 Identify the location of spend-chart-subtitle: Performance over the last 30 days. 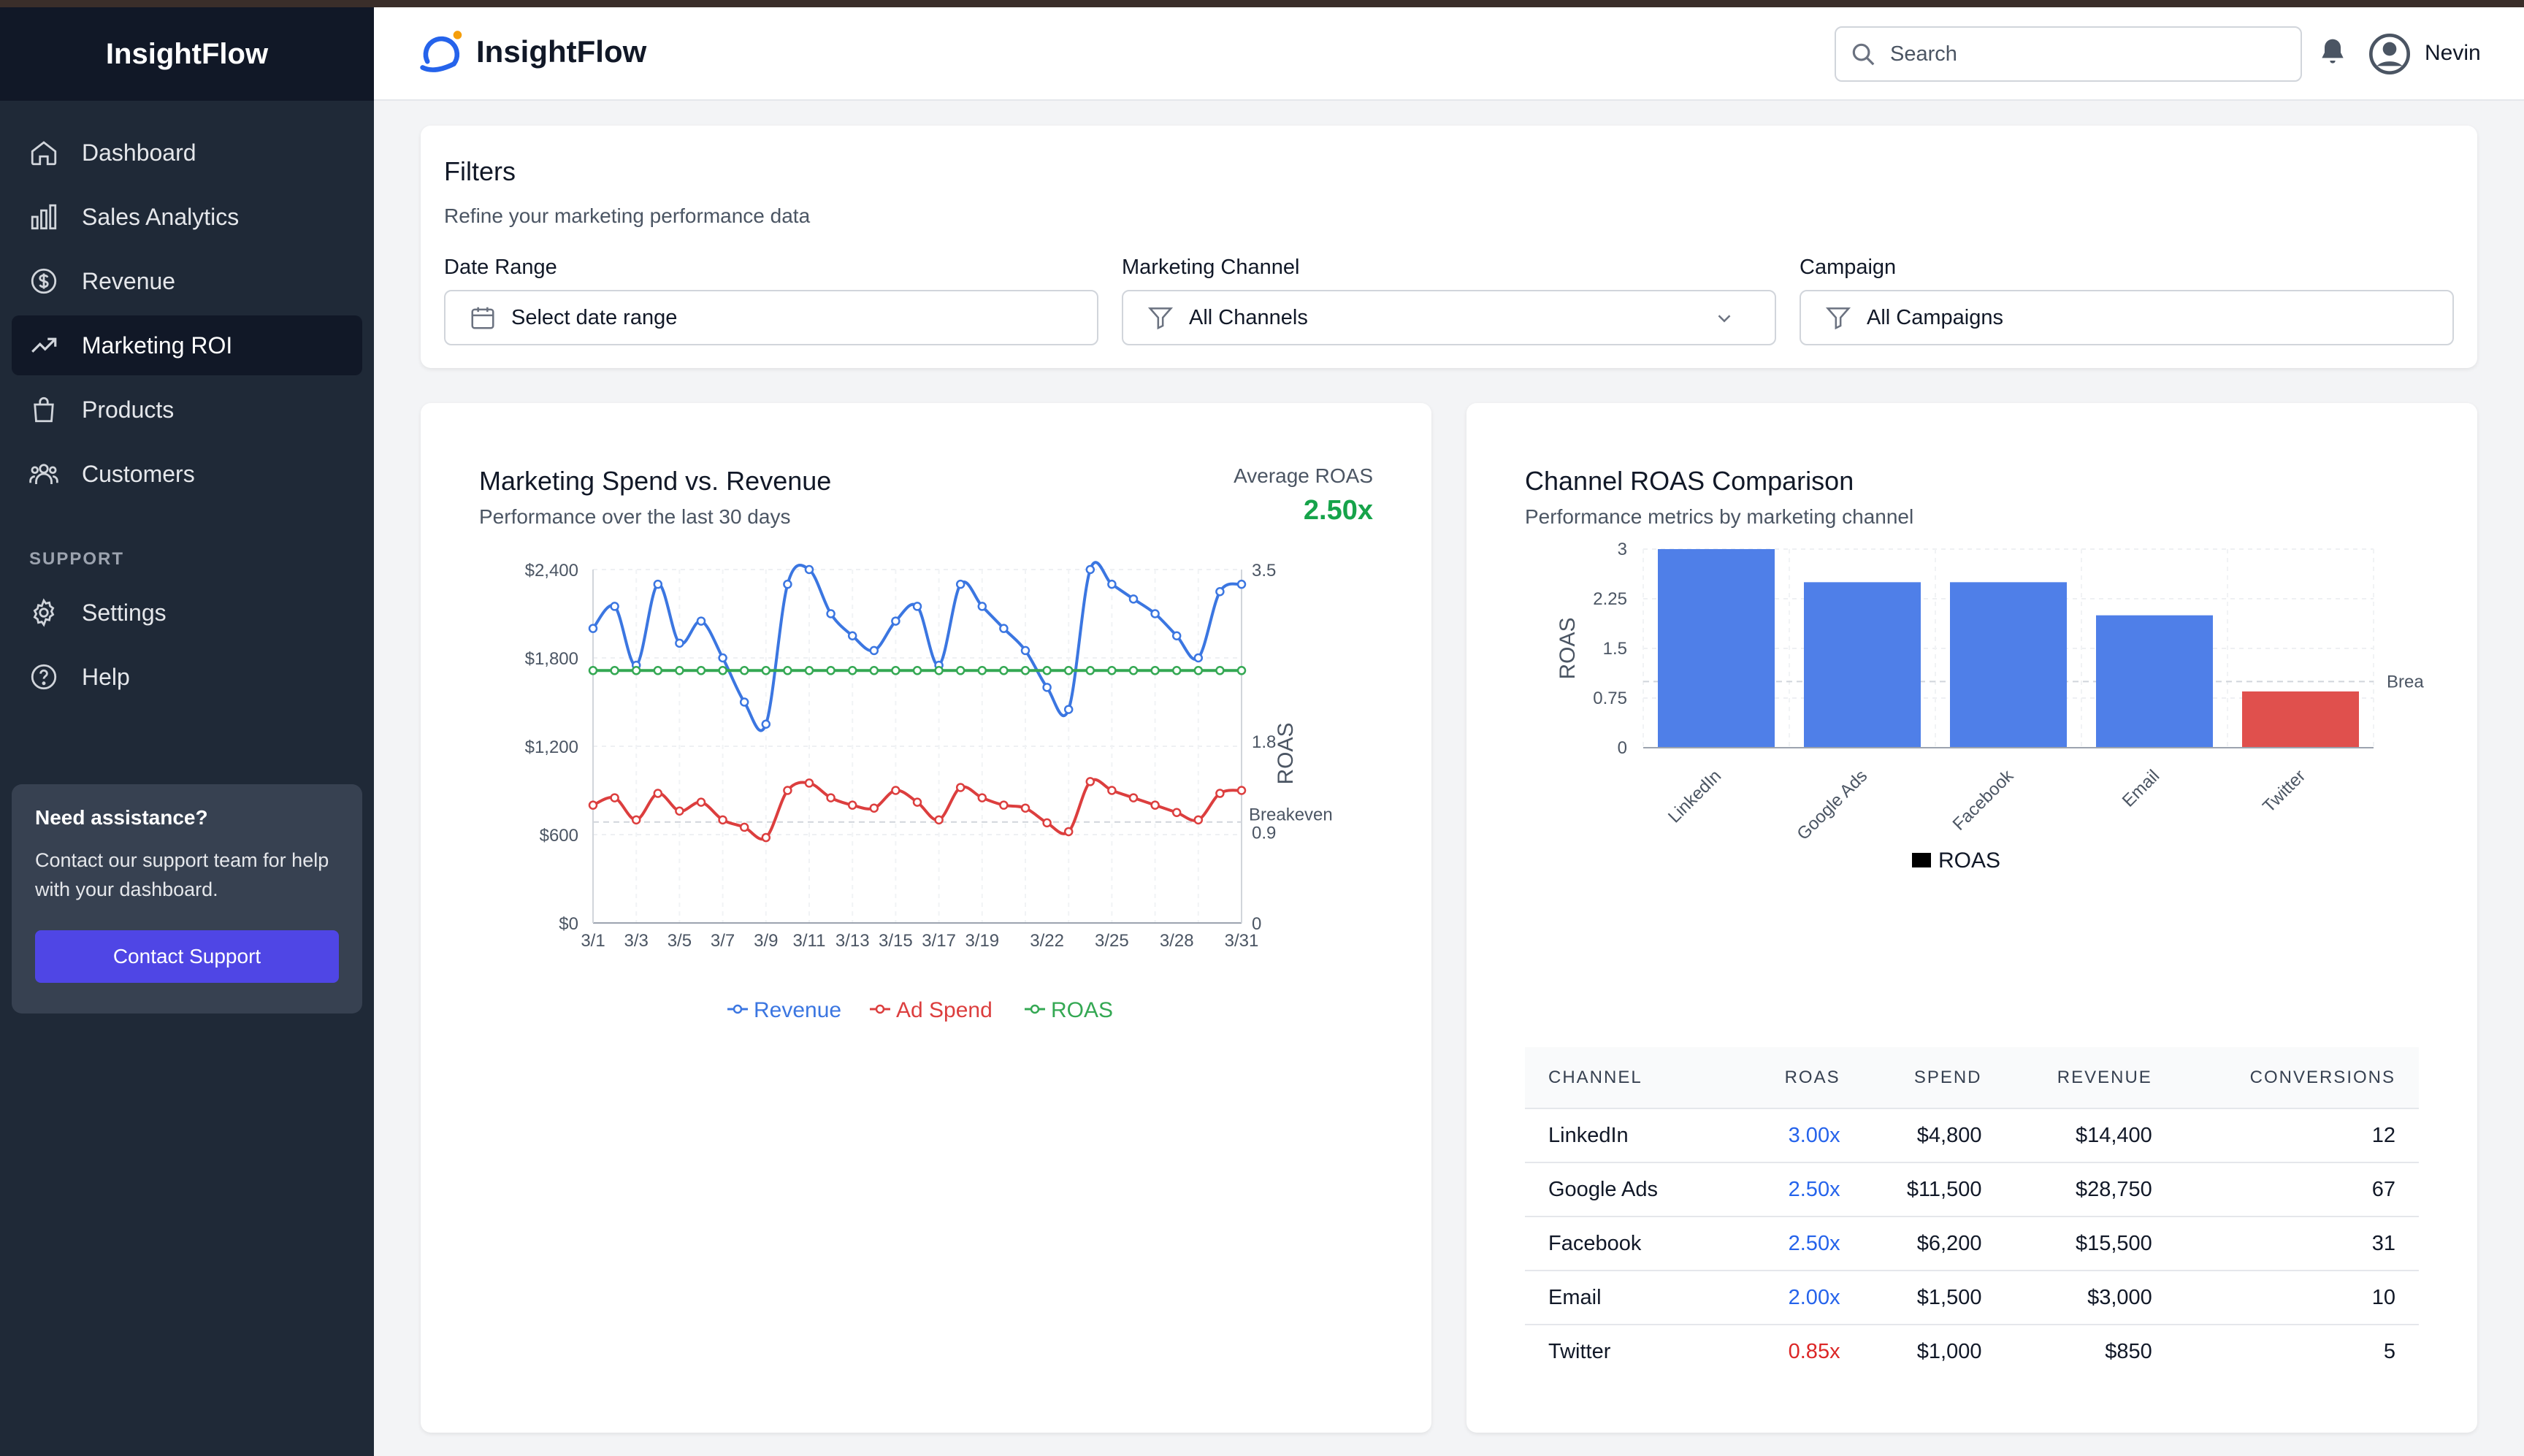
(635, 516).